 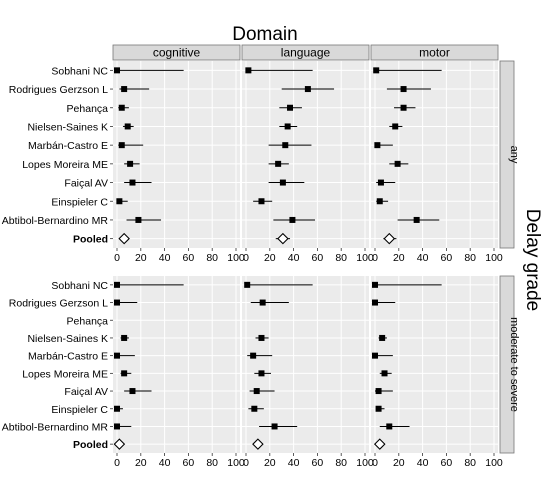 I want to click on panel-background, so click(x=434, y=154).